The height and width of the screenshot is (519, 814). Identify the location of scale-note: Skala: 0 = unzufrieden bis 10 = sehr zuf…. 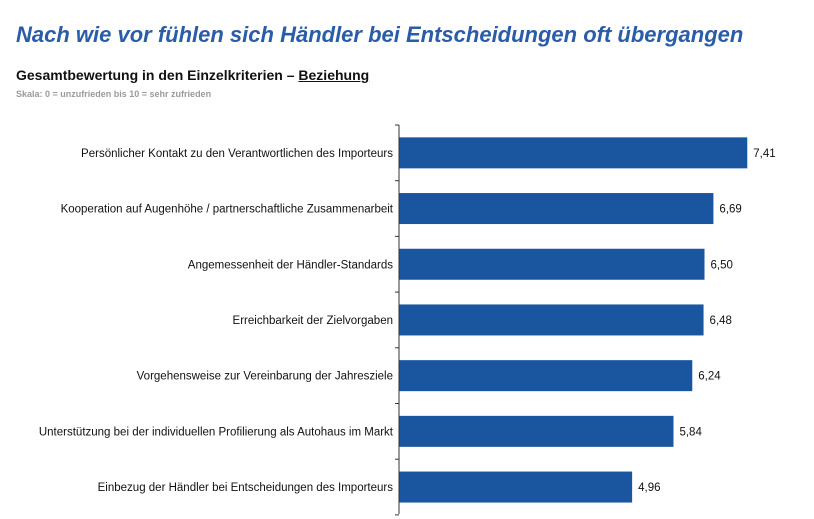
(114, 94).